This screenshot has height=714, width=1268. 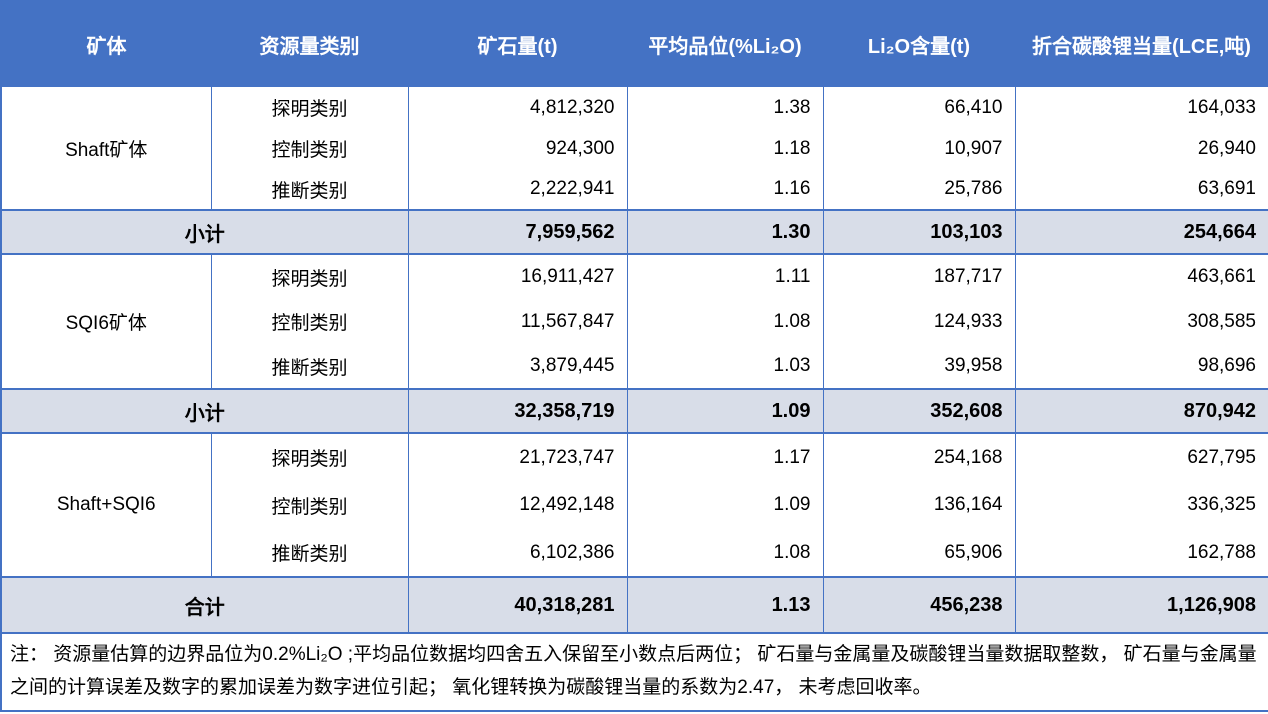 I want to click on cell-ore-tonnage: 11,567,847, so click(x=517, y=321).